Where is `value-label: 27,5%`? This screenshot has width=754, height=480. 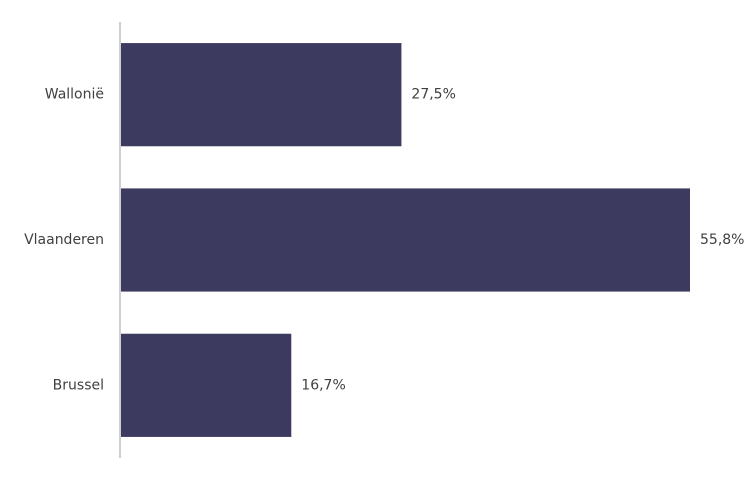
value-label: 27,5% is located at coordinates (433, 95).